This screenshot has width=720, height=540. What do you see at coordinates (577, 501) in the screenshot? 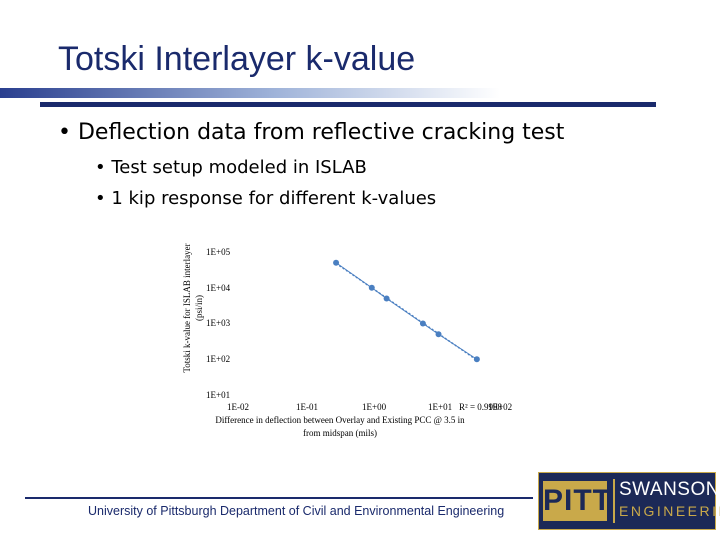
I see `logo-pitt: PITT` at bounding box center [577, 501].